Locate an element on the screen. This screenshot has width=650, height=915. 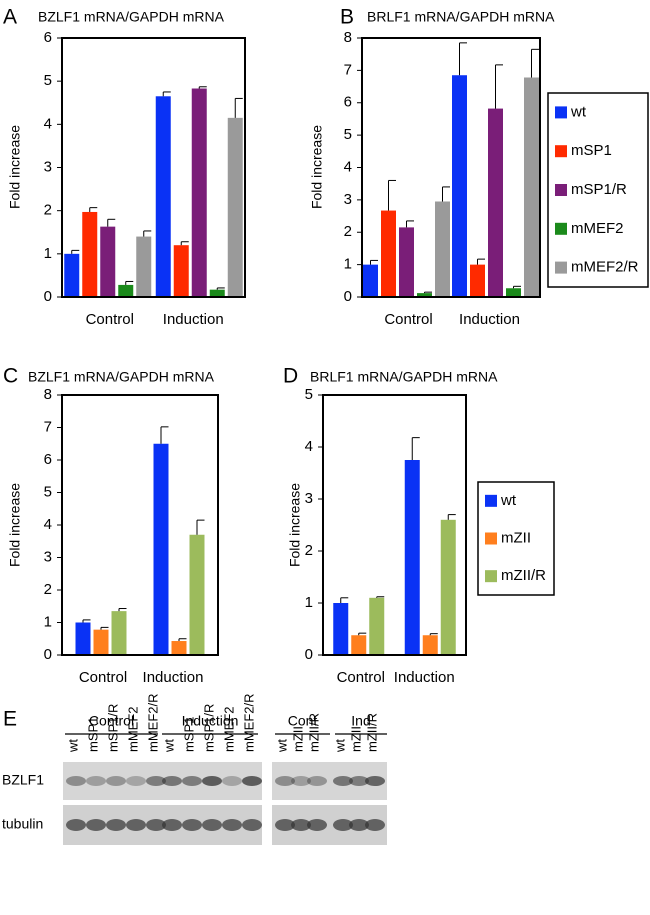
lane-label: mSP1/R is located at coordinates (112, 728).